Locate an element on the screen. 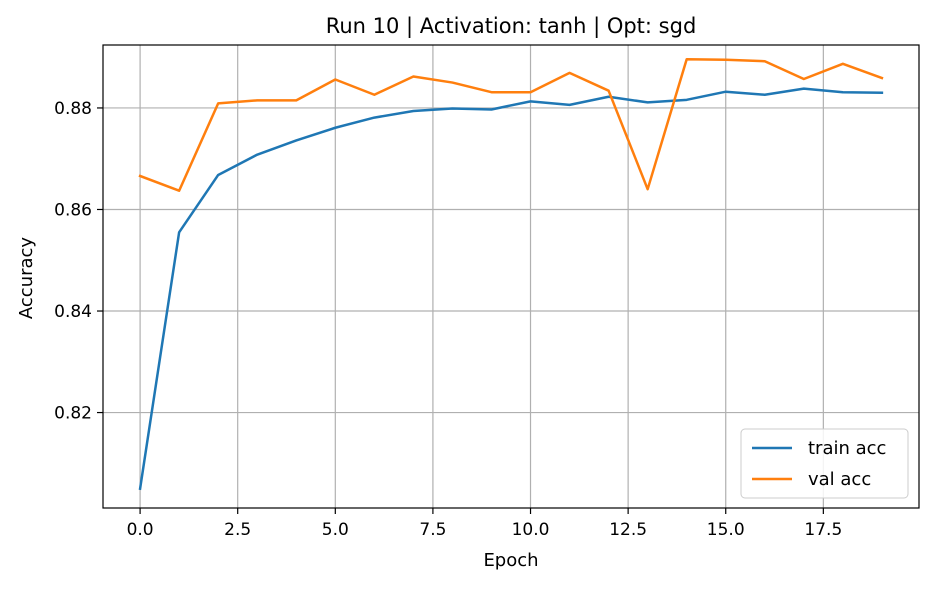  x-tick-label: 2.5 is located at coordinates (237, 530).